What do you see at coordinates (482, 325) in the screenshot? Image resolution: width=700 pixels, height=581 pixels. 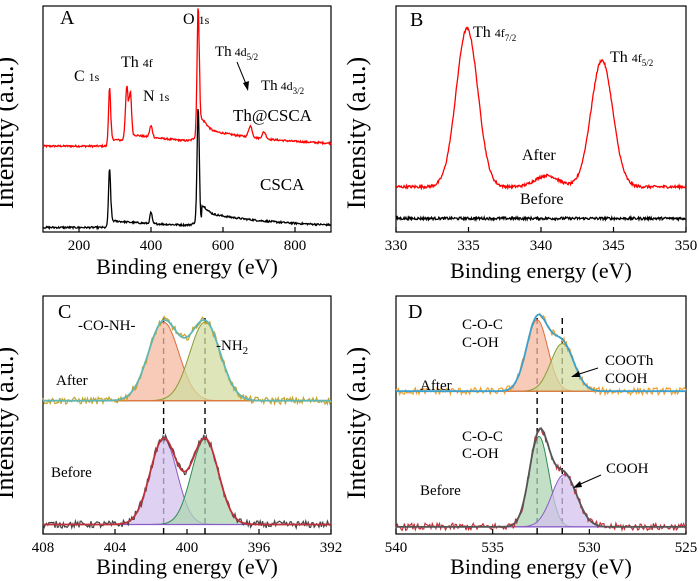 I see `component-label-after-coc: C-O-C` at bounding box center [482, 325].